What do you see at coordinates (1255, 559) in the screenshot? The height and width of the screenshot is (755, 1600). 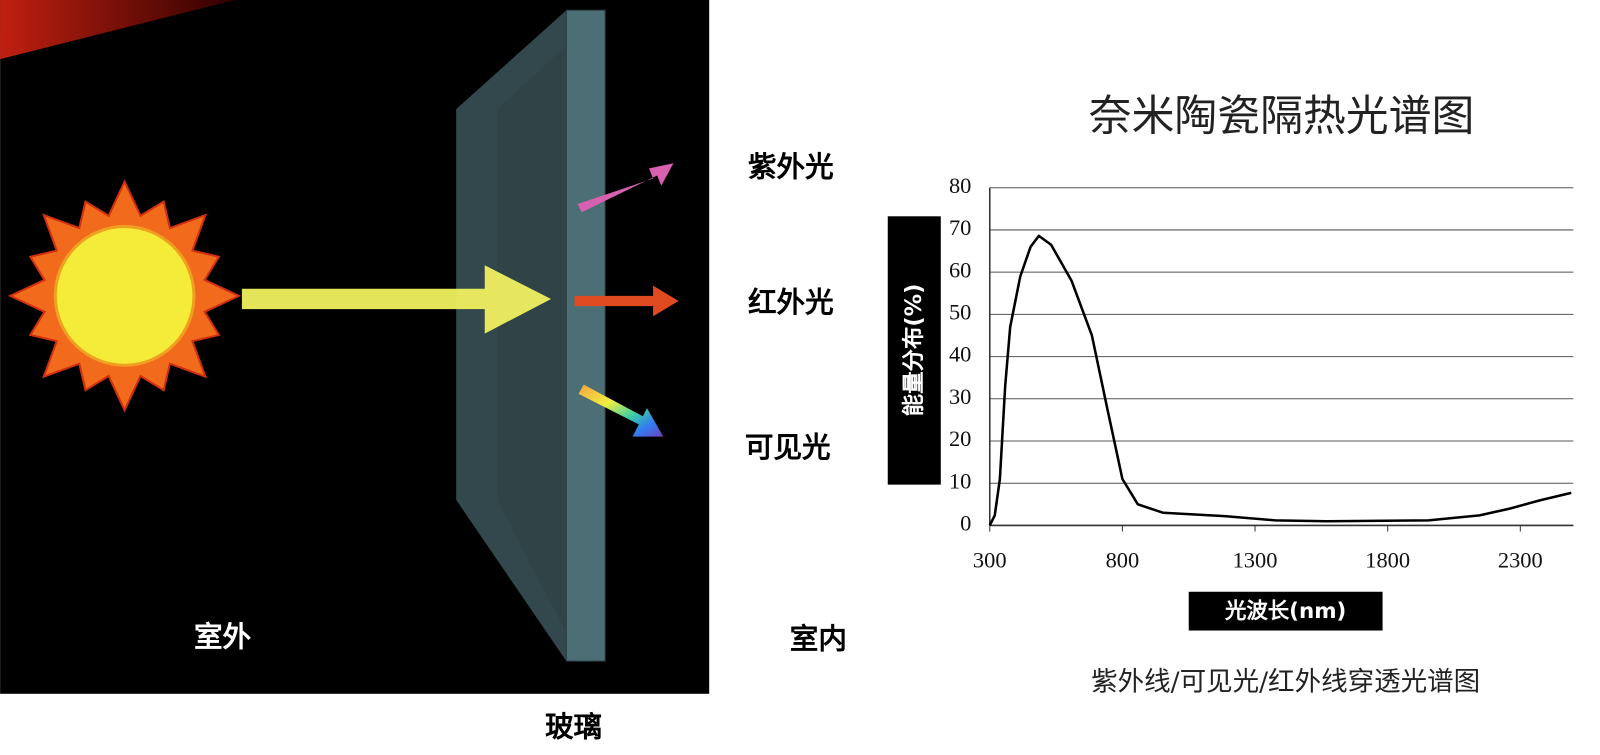 I see `x-tick-label: 1300` at bounding box center [1255, 559].